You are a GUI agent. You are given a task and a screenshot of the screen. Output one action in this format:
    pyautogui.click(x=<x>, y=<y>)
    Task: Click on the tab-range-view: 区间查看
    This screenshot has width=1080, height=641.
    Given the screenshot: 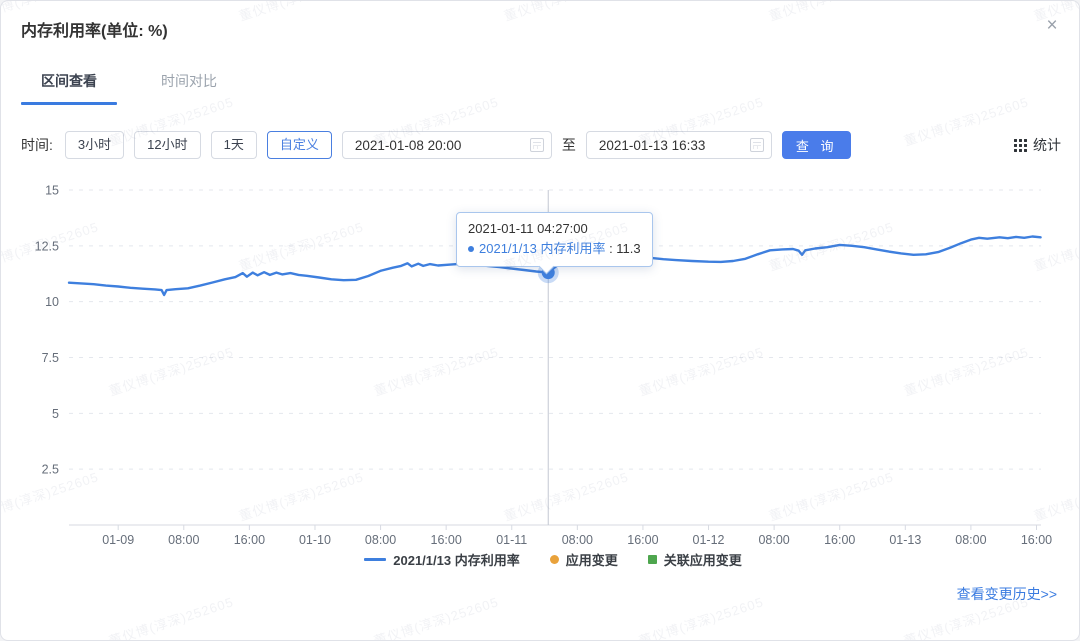 What is the action you would take?
    pyautogui.click(x=69, y=84)
    